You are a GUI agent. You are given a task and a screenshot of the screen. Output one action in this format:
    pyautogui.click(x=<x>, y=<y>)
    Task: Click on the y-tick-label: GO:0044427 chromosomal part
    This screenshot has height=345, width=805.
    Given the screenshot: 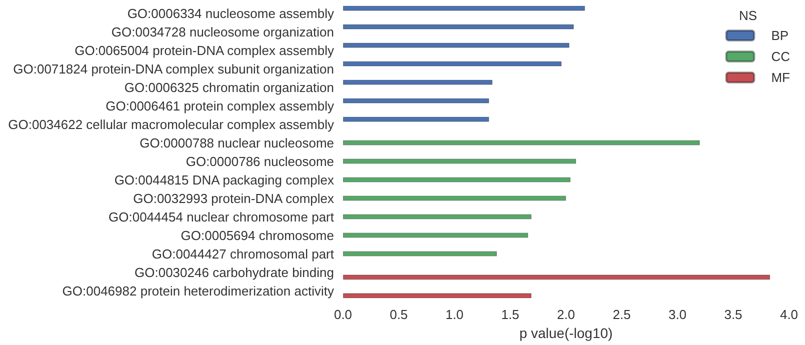 What is the action you would take?
    pyautogui.click(x=243, y=254)
    